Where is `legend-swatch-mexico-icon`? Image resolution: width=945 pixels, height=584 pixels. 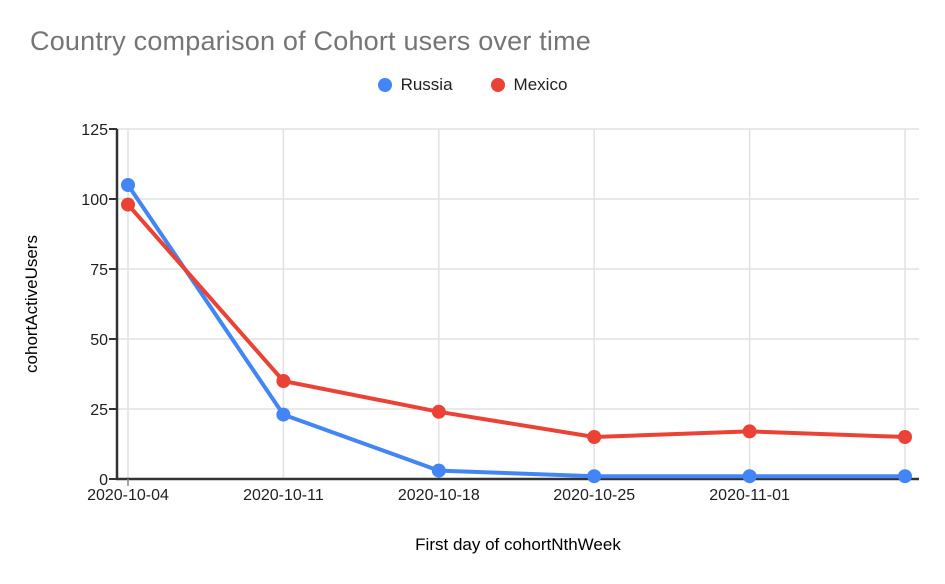 legend-swatch-mexico-icon is located at coordinates (497, 85).